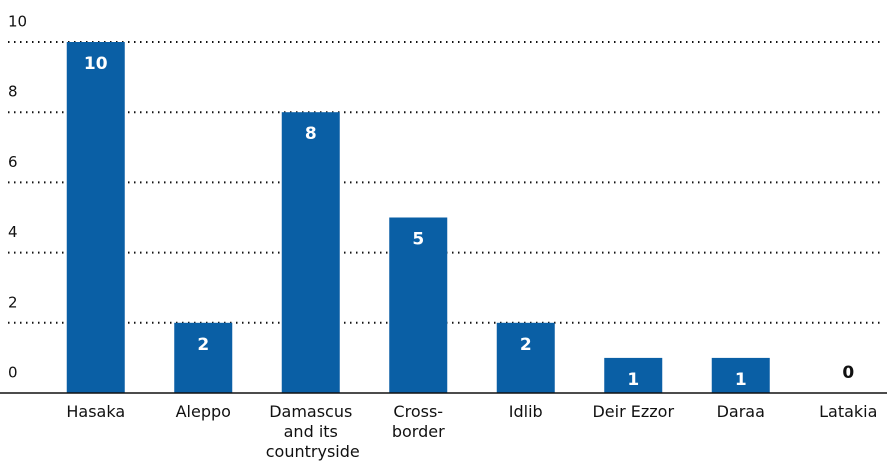 Image resolution: width=887 pixels, height=468 pixels. Describe the element at coordinates (740, 411) in the screenshot. I see `x-tick-label: Daraa` at that location.